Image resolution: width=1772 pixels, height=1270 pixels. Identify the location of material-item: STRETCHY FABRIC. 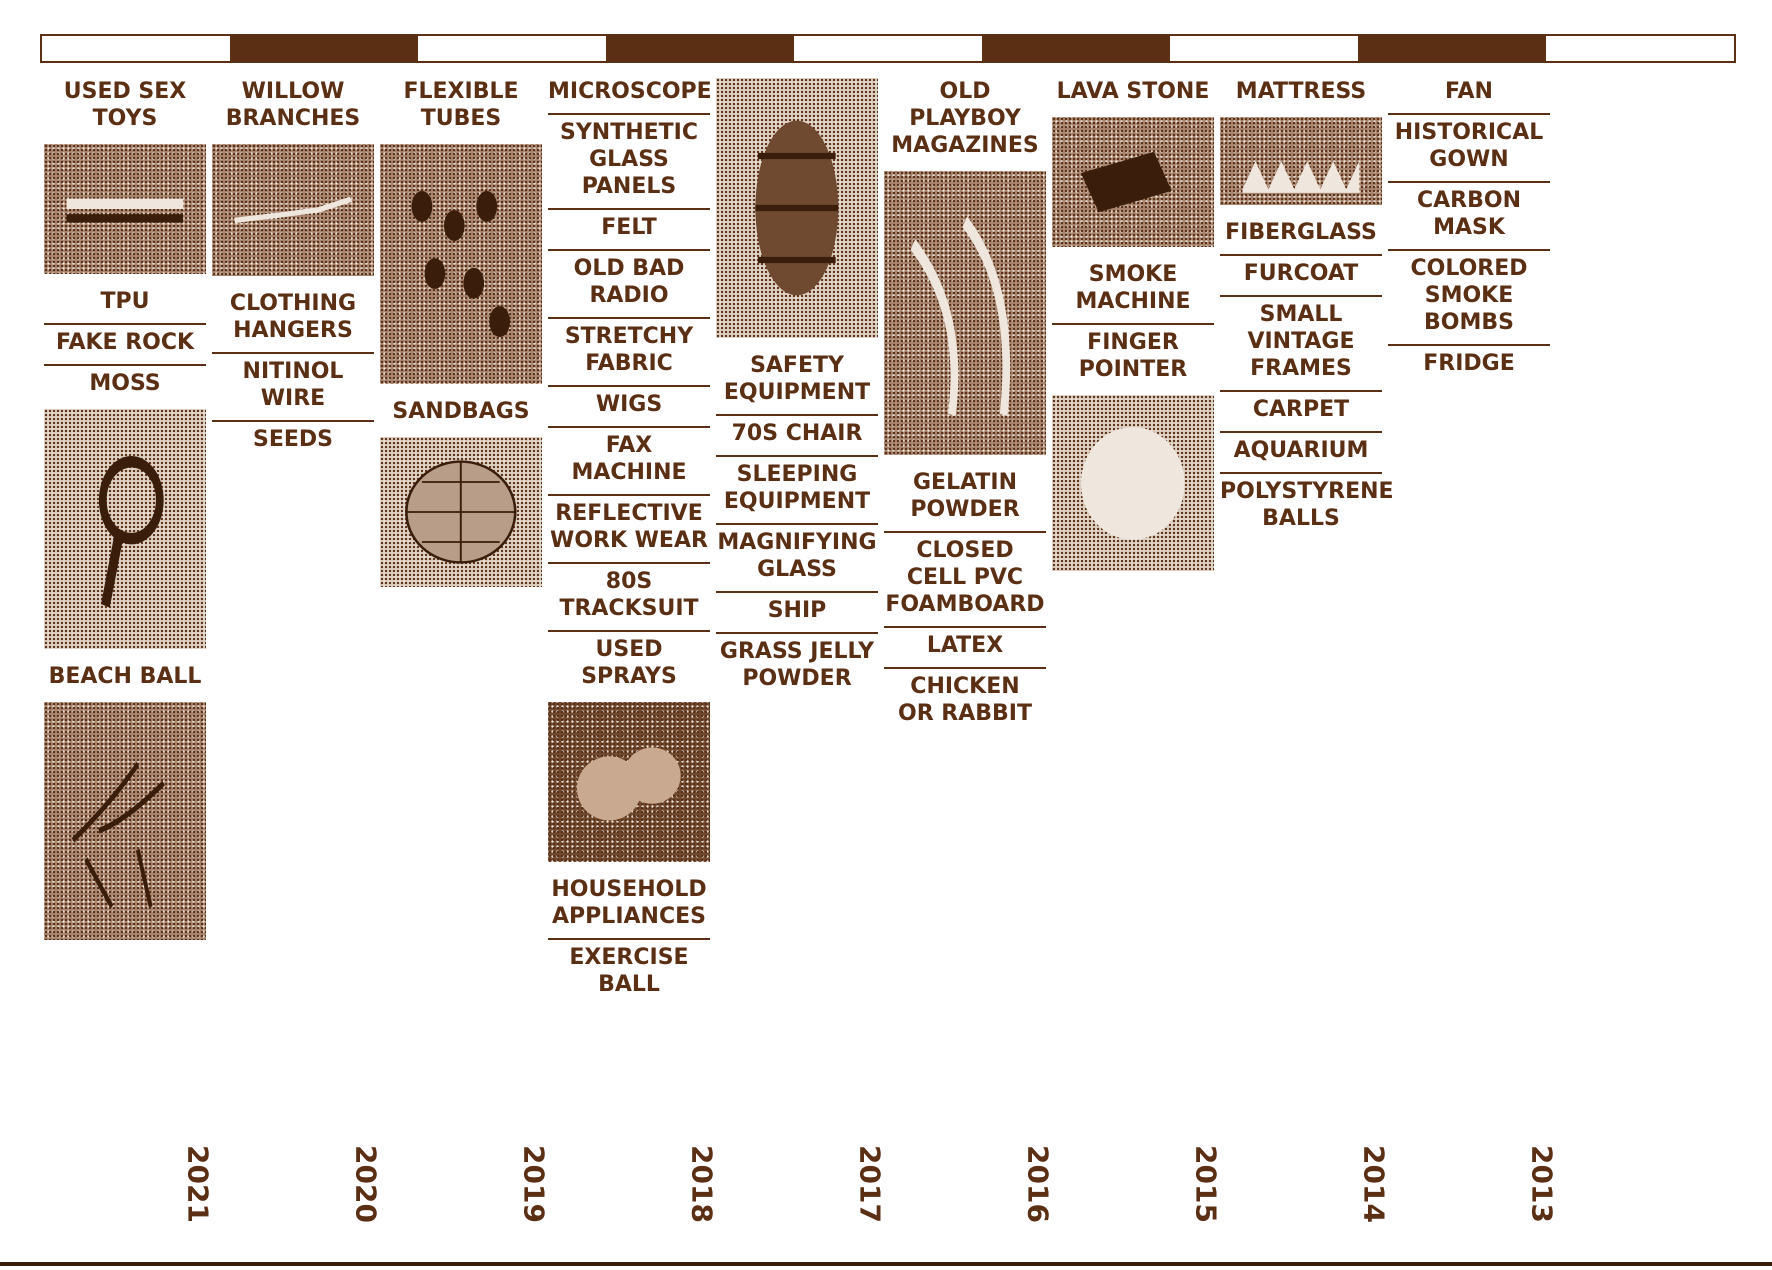
(629, 353).